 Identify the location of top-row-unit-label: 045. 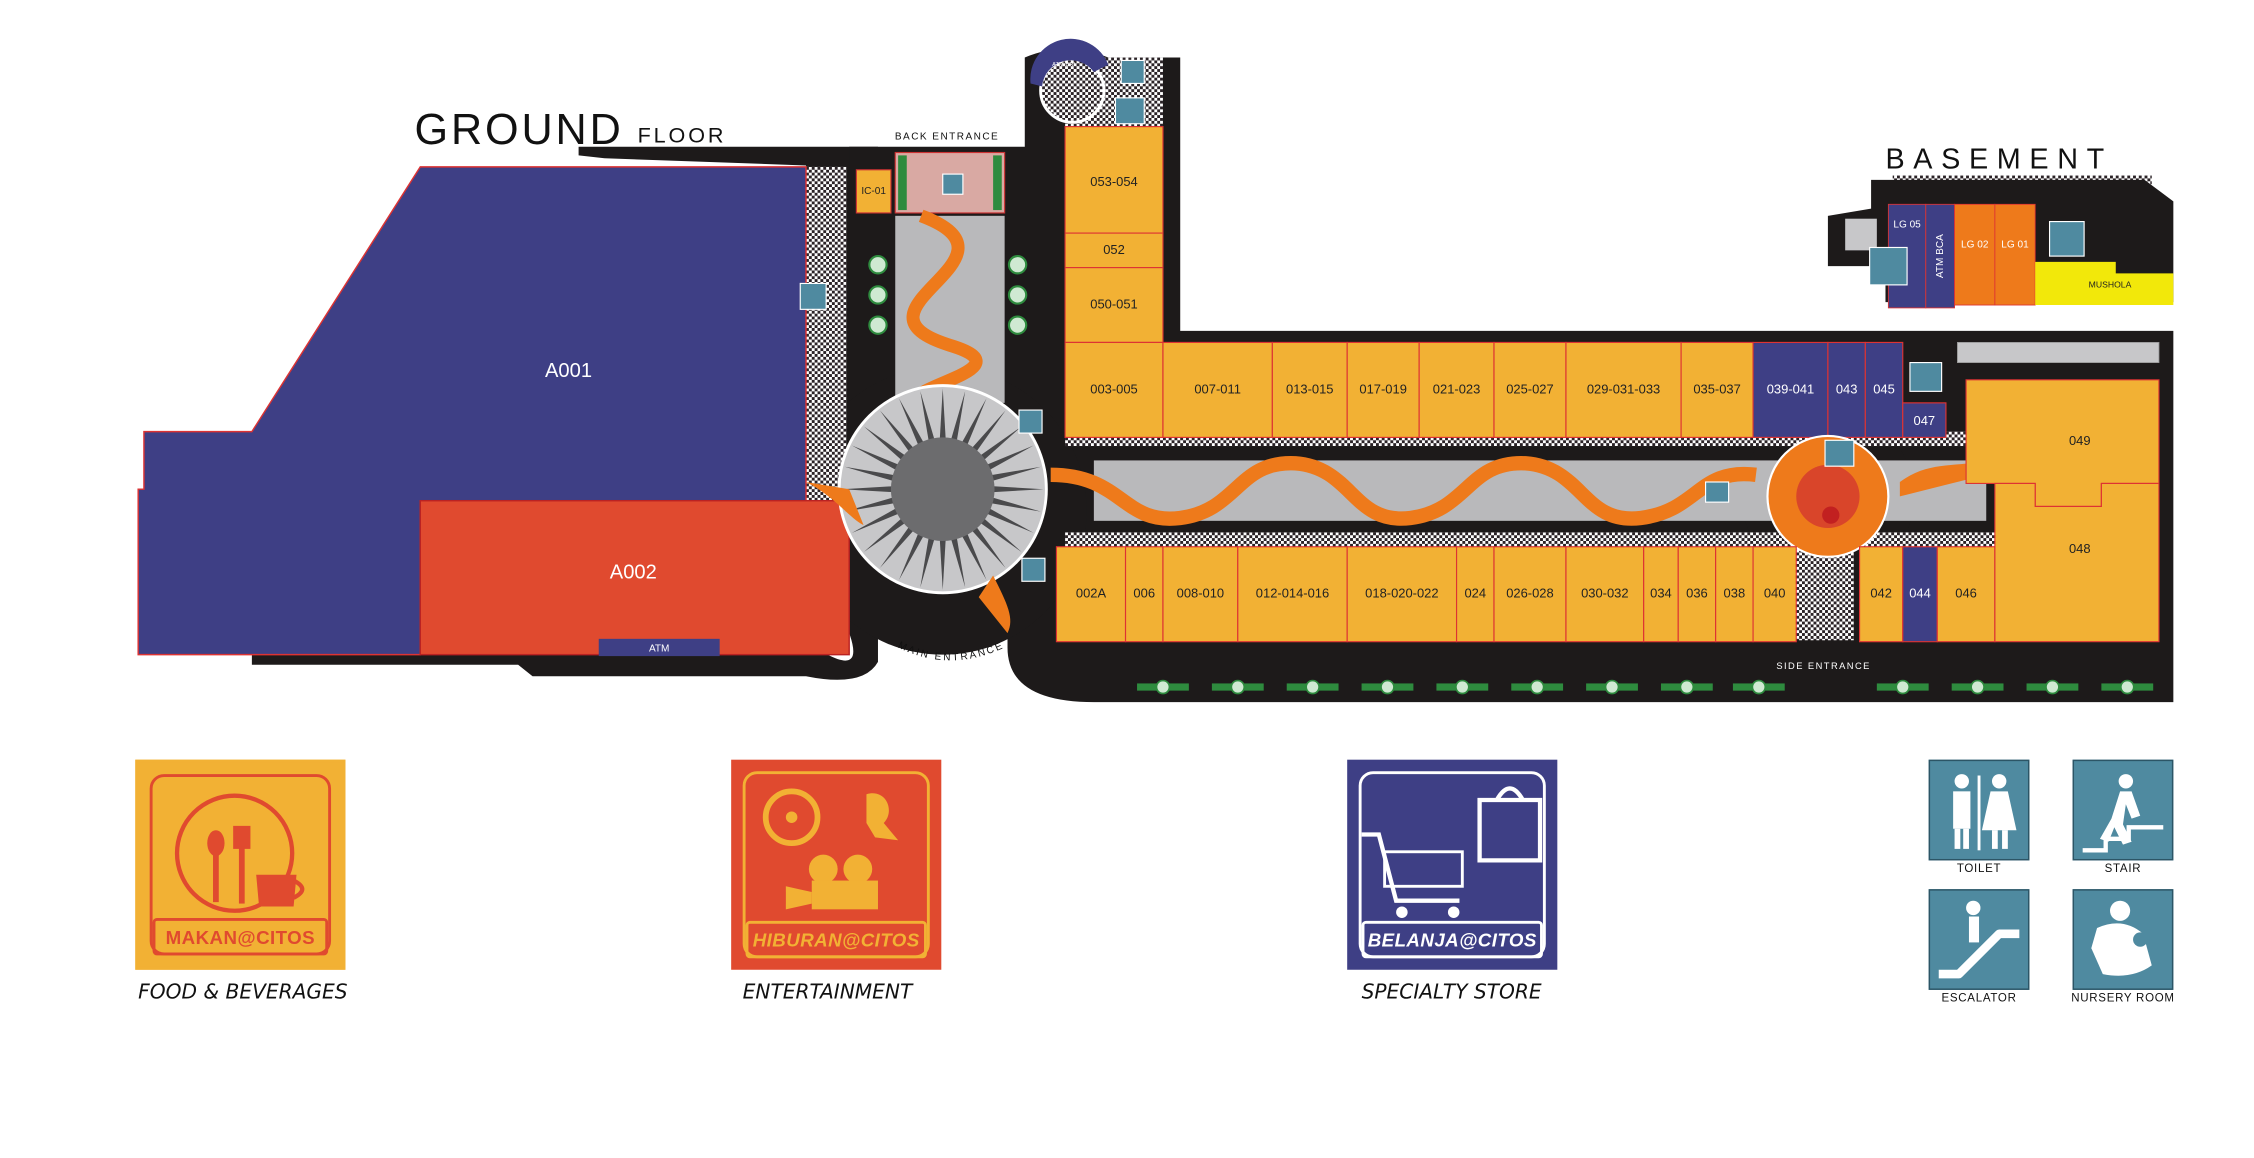
(1884, 388).